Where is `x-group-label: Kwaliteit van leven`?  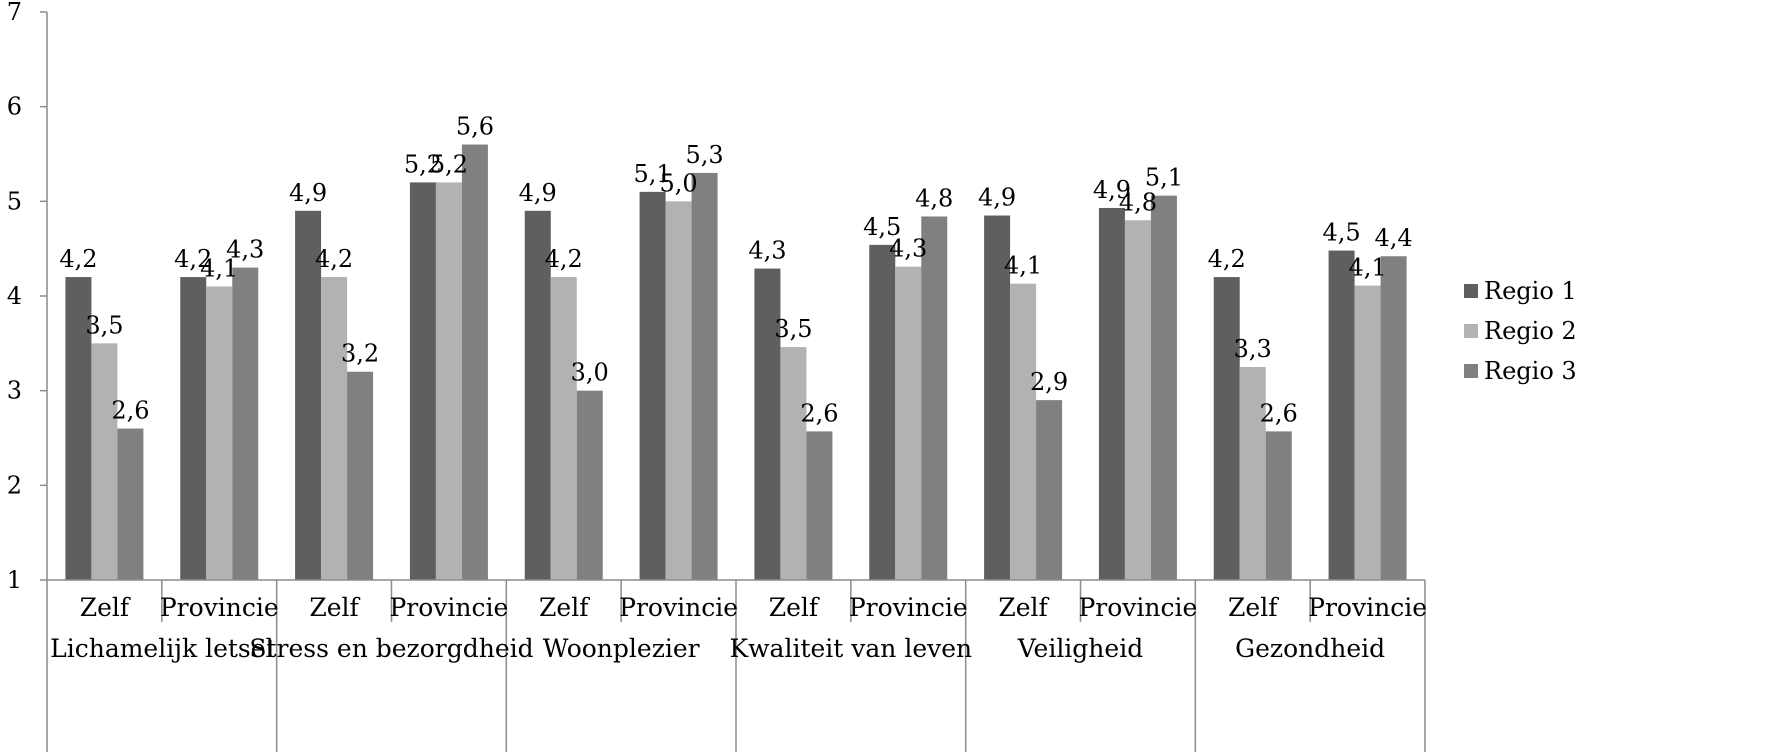
x-group-label: Kwaliteit van leven is located at coordinates (850, 648).